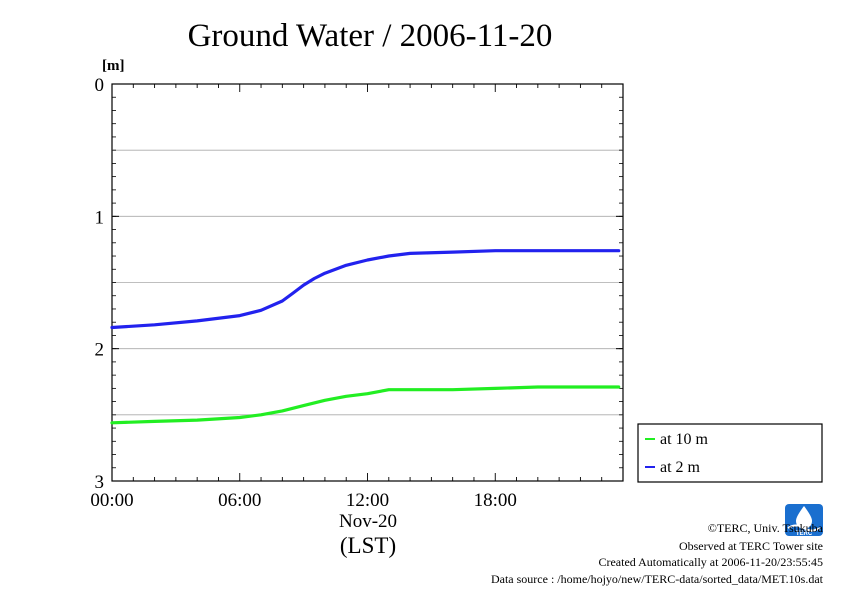 This screenshot has width=842, height=595. Describe the element at coordinates (365, 289) in the screenshot. I see `series-line-at-2m` at that location.